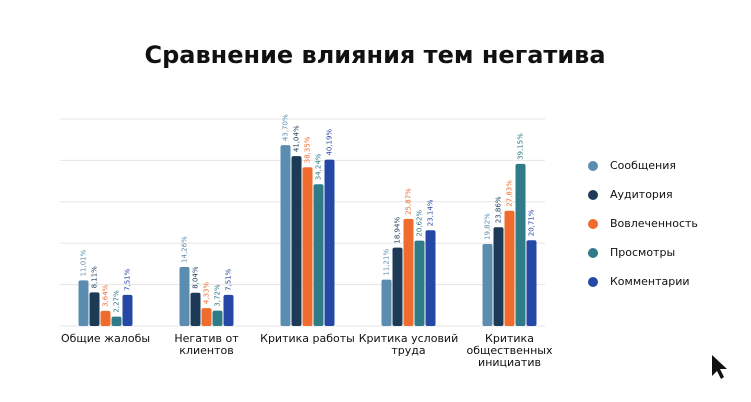 The height and width of the screenshot is (402, 751). Describe the element at coordinates (319, 166) in the screenshot. I see `value-label: 34,24%` at that location.